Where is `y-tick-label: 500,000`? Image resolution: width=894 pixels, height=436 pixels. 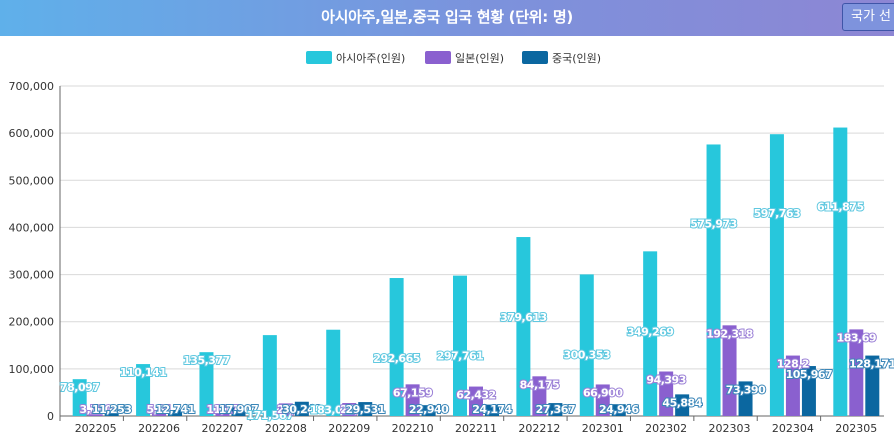
y-tick-label: 500,000 is located at coordinates (32, 180).